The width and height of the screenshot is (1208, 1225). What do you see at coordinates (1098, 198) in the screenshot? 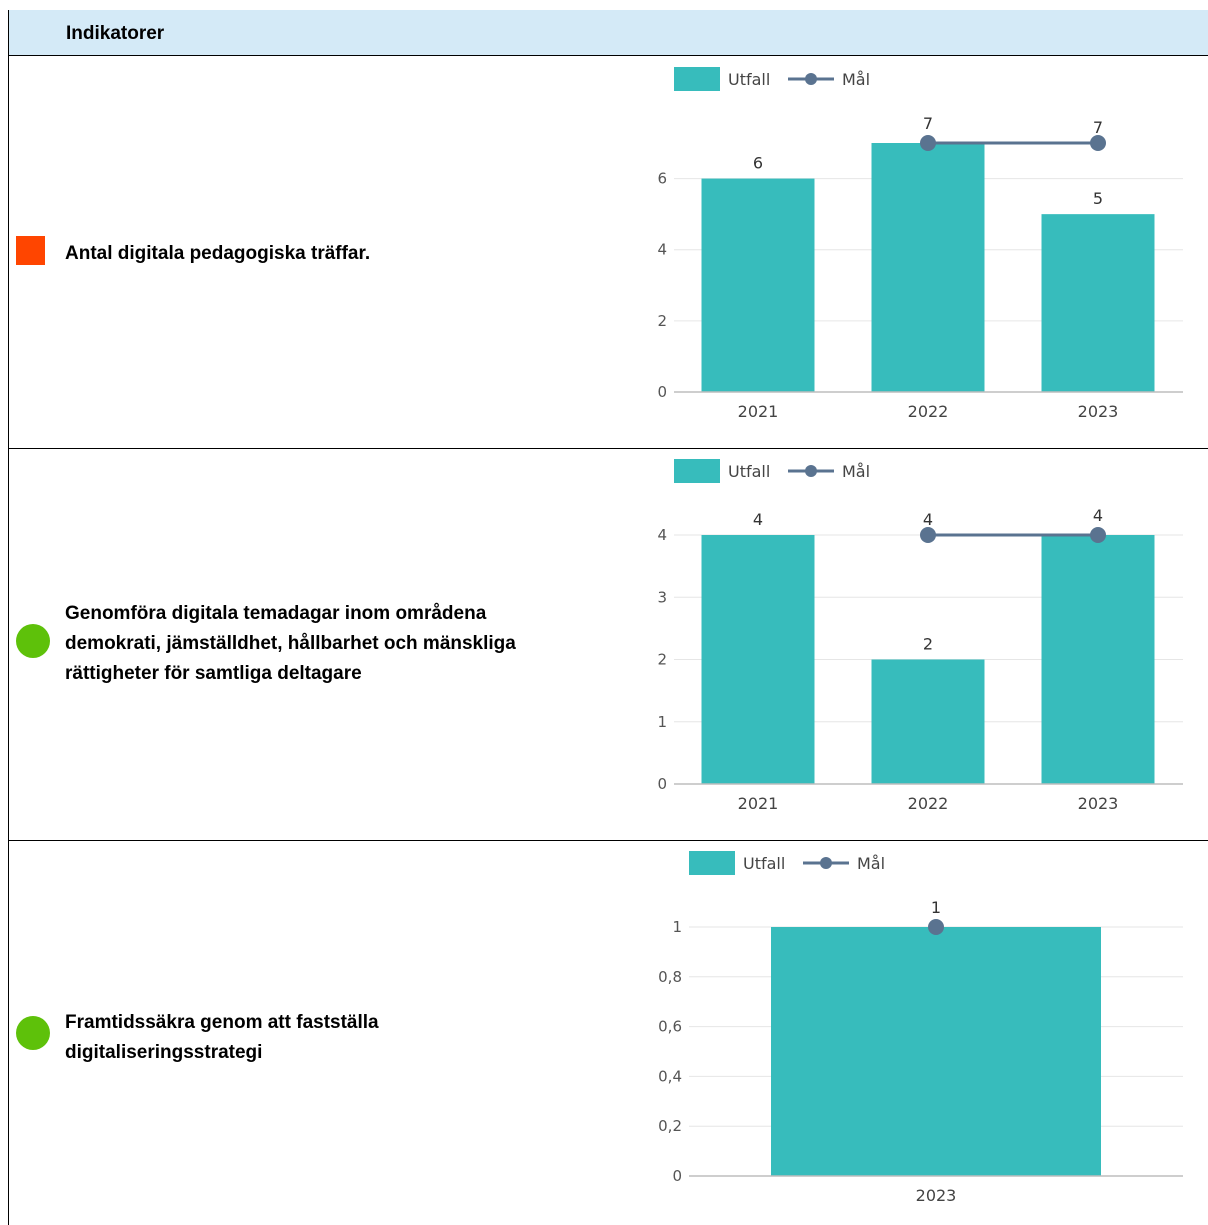
I see `bar-value-label: 5` at bounding box center [1098, 198].